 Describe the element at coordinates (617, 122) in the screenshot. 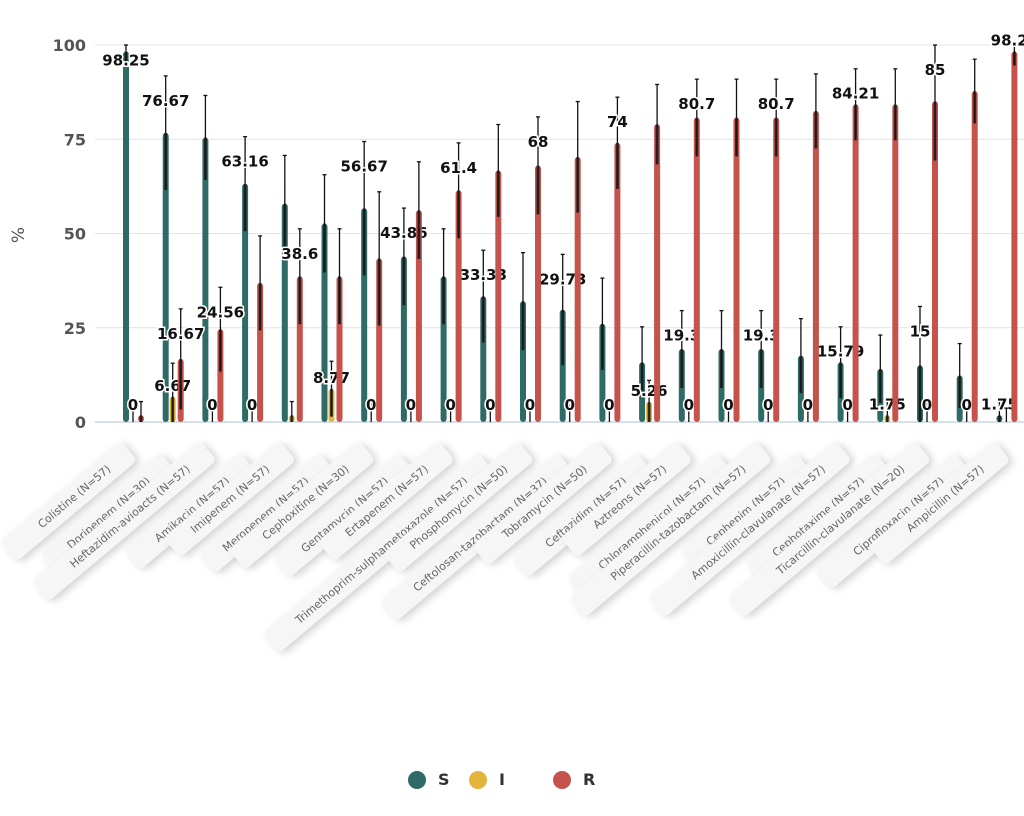

I see `data-label-r: 74` at that location.